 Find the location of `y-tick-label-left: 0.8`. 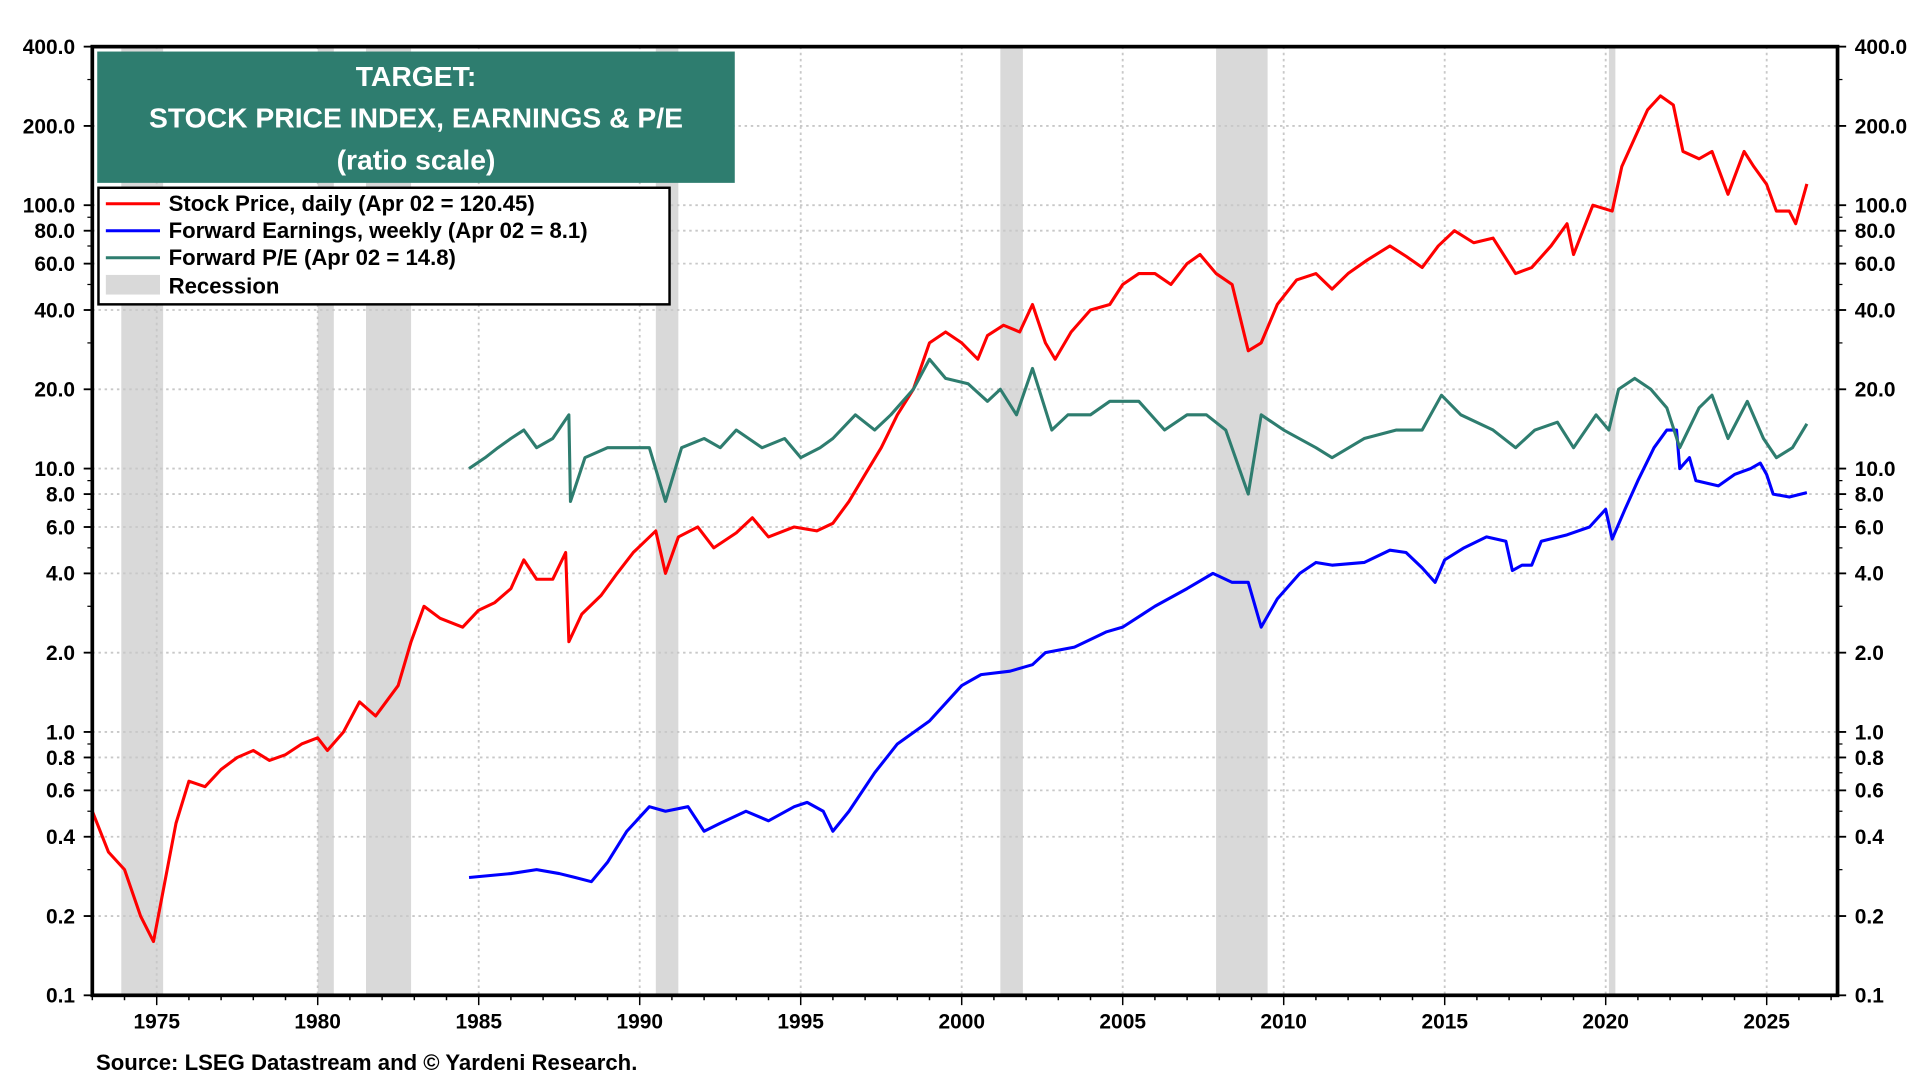

y-tick-label-left: 0.8 is located at coordinates (60, 758).